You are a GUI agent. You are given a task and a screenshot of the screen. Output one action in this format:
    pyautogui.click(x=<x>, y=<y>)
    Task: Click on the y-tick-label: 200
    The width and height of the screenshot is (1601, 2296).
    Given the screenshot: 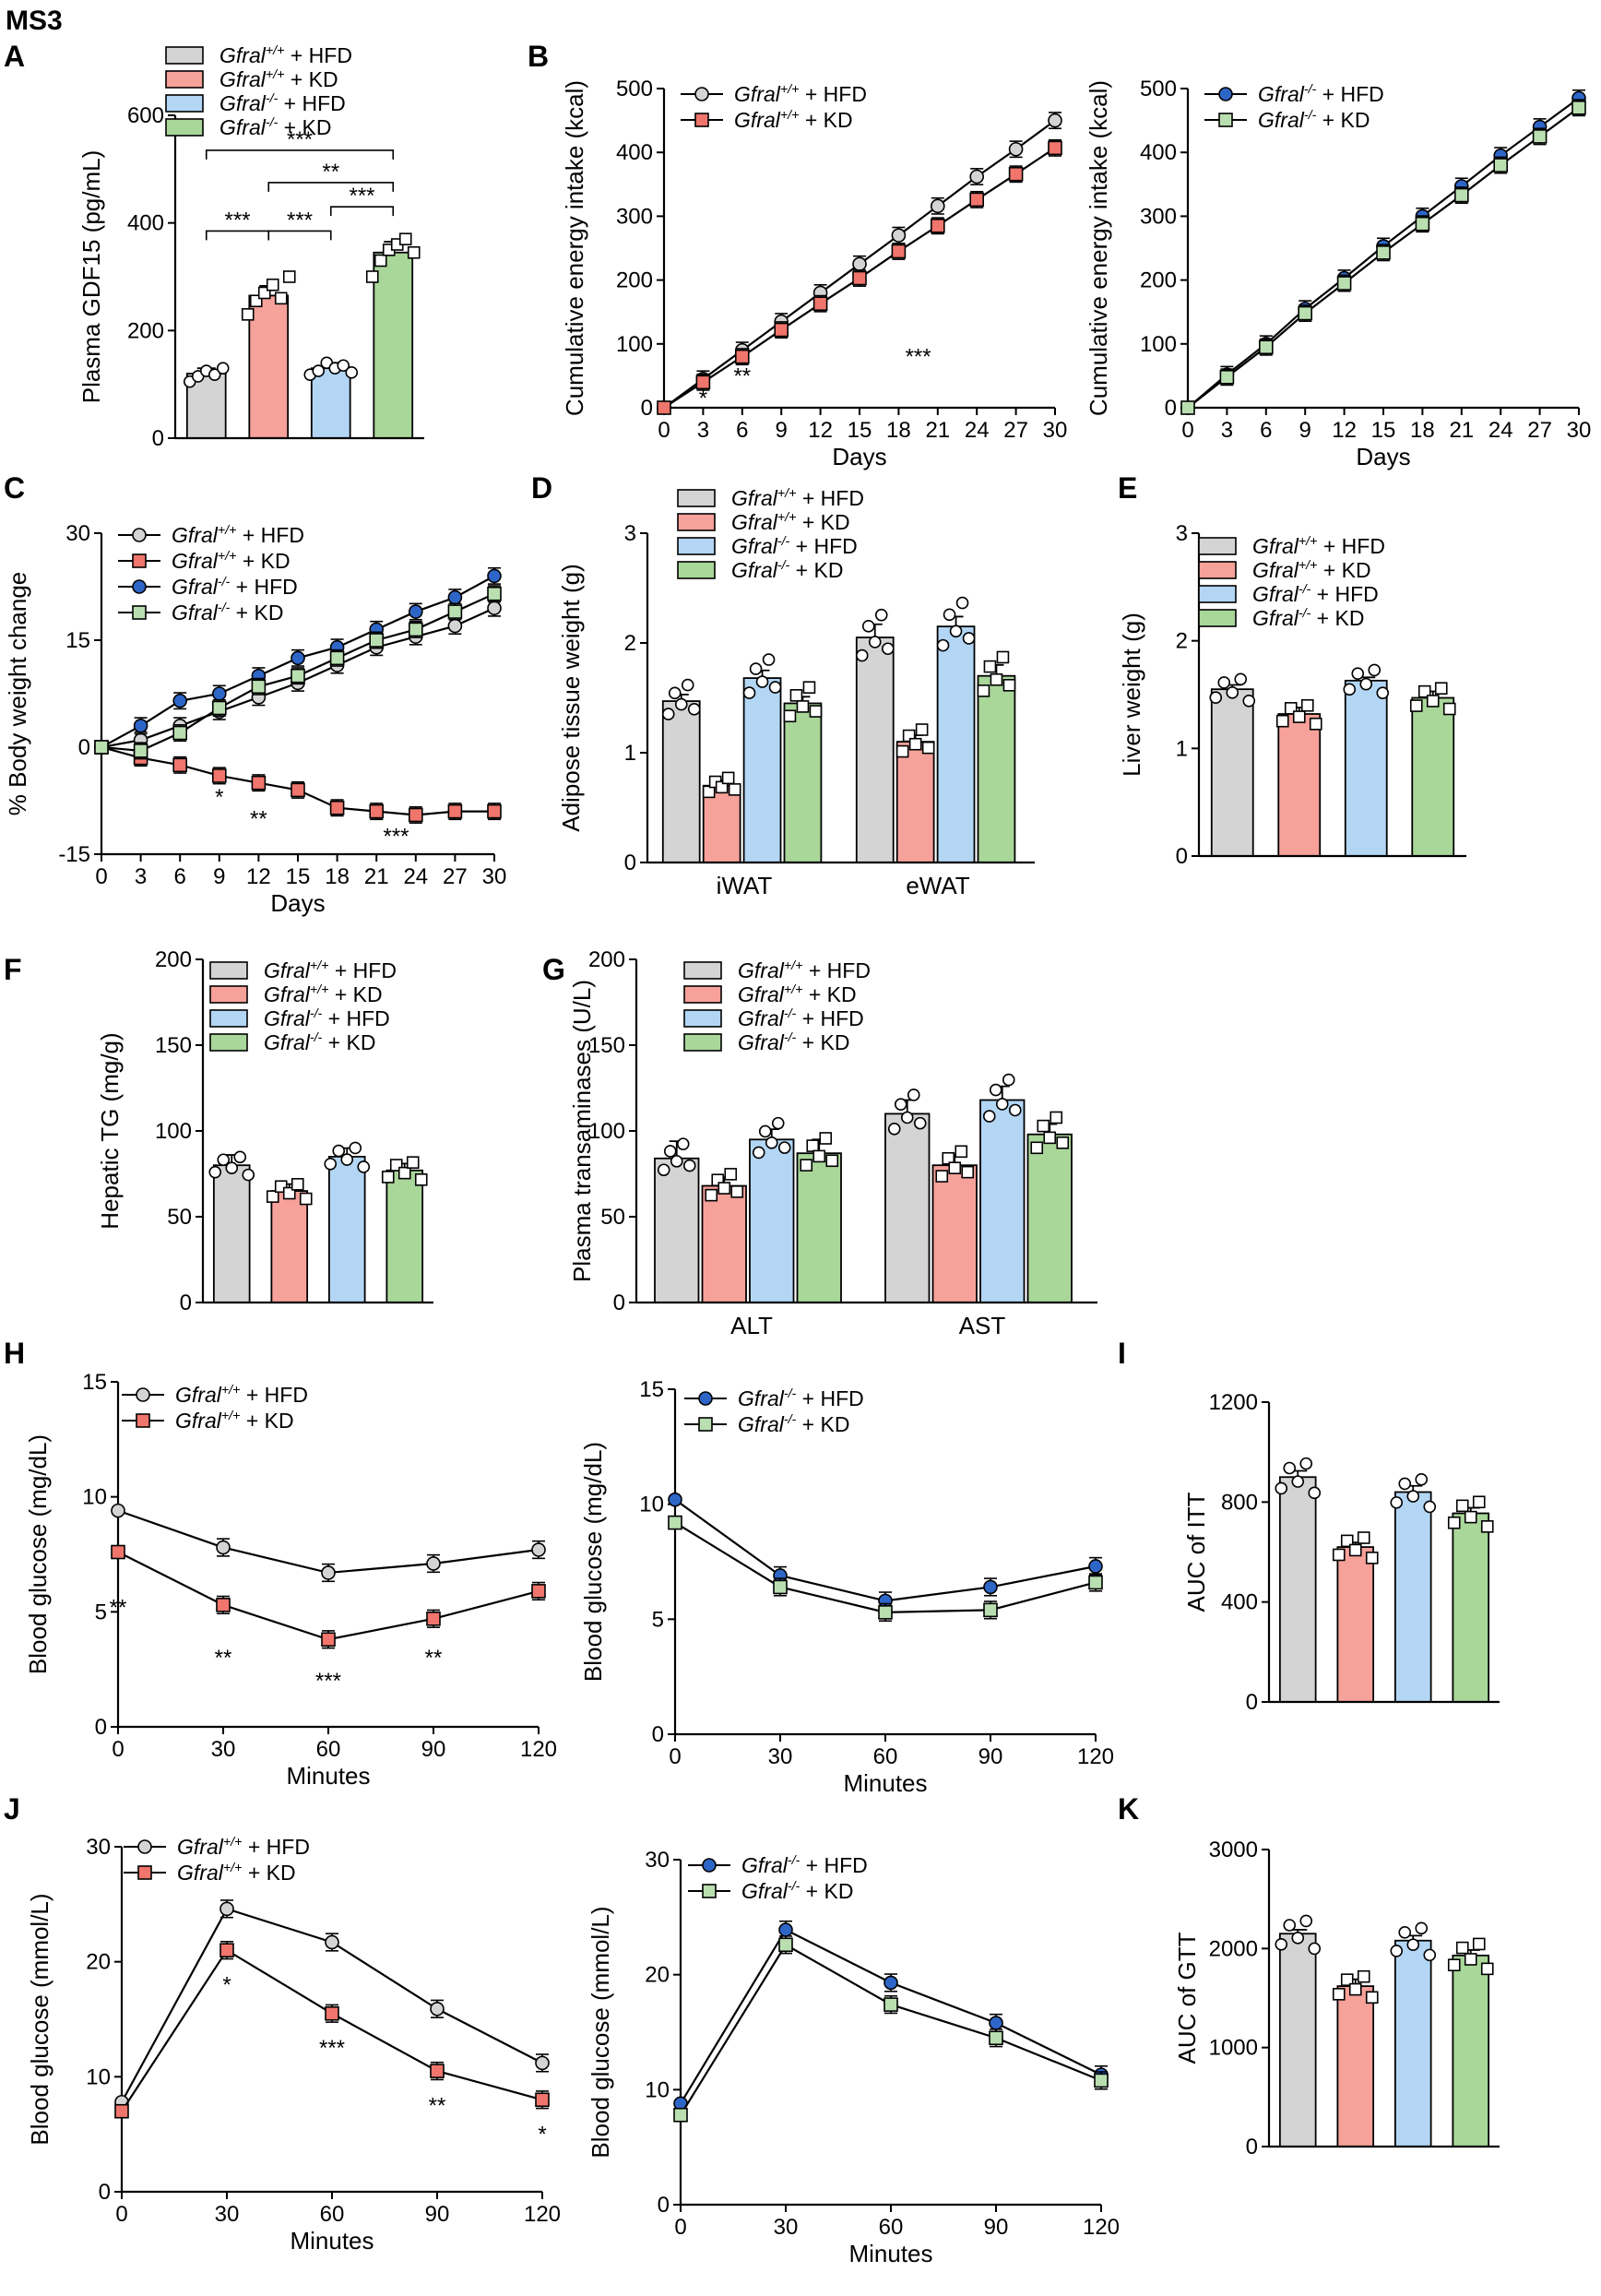 What is the action you would take?
    pyautogui.click(x=1158, y=281)
    